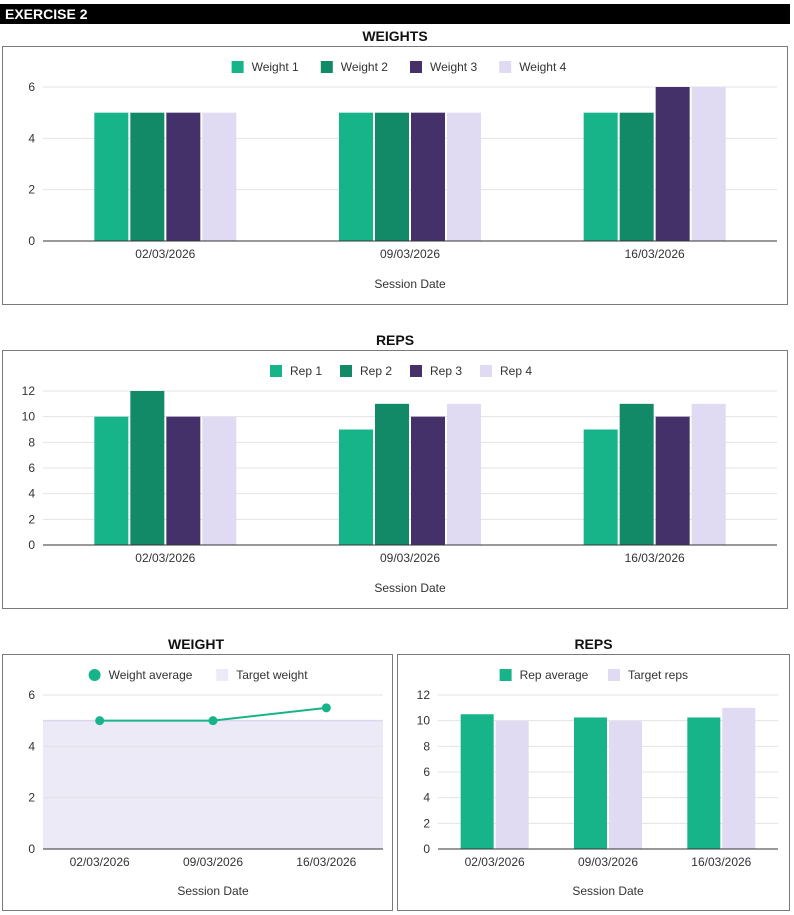 The image size is (794, 915). What do you see at coordinates (426, 772) in the screenshot?
I see `reps-avg-ytick-3: 6` at bounding box center [426, 772].